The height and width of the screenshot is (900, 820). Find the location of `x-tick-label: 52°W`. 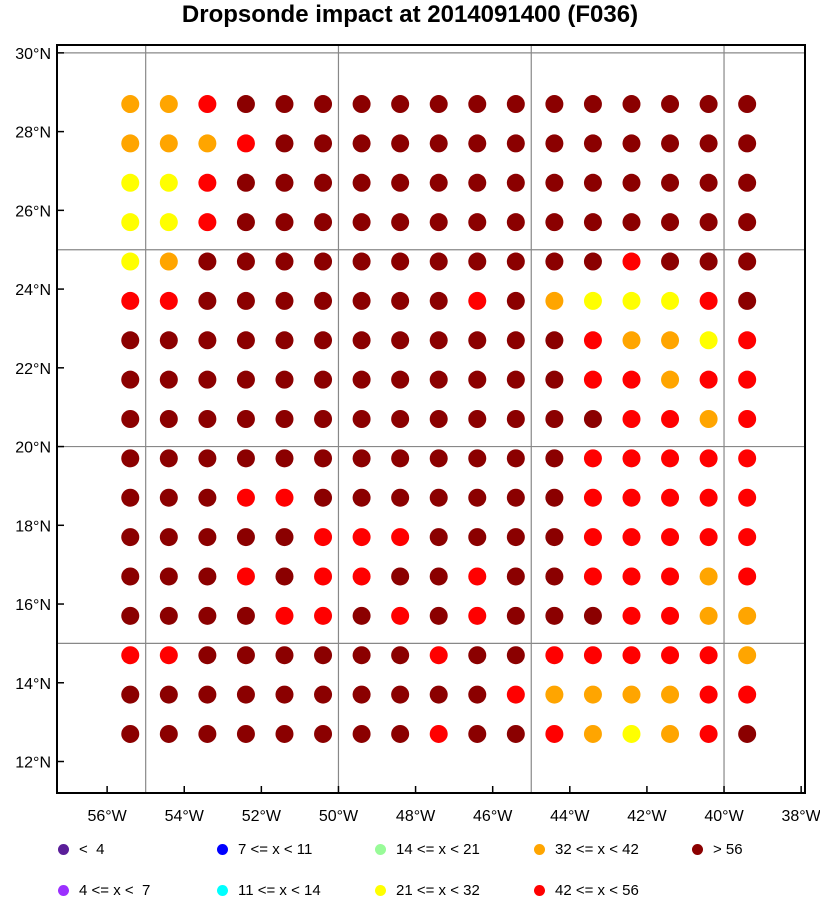

x-tick-label: 52°W is located at coordinates (262, 816).